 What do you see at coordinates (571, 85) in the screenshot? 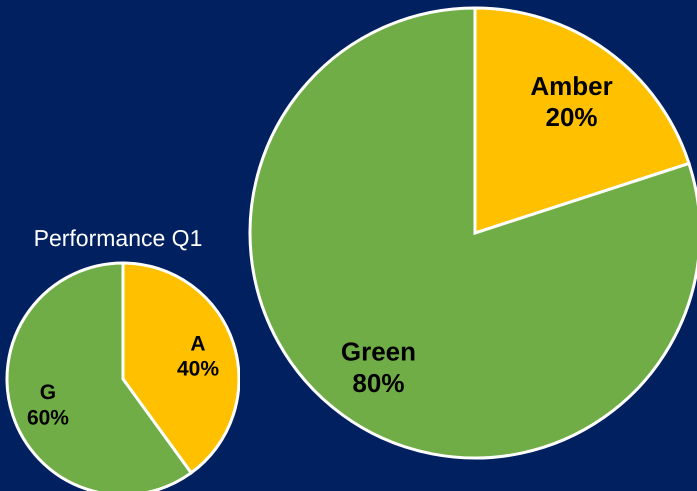
I see `slice-label: Amber` at bounding box center [571, 85].